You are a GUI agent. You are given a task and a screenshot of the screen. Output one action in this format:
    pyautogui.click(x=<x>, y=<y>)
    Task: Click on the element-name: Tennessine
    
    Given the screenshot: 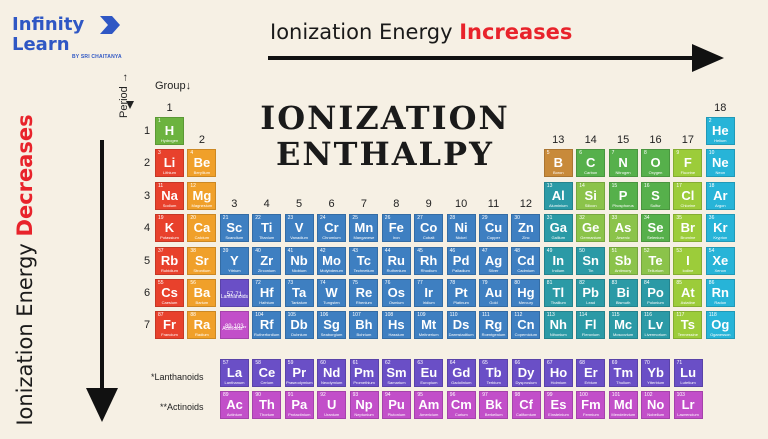 What is the action you would take?
    pyautogui.click(x=688, y=335)
    